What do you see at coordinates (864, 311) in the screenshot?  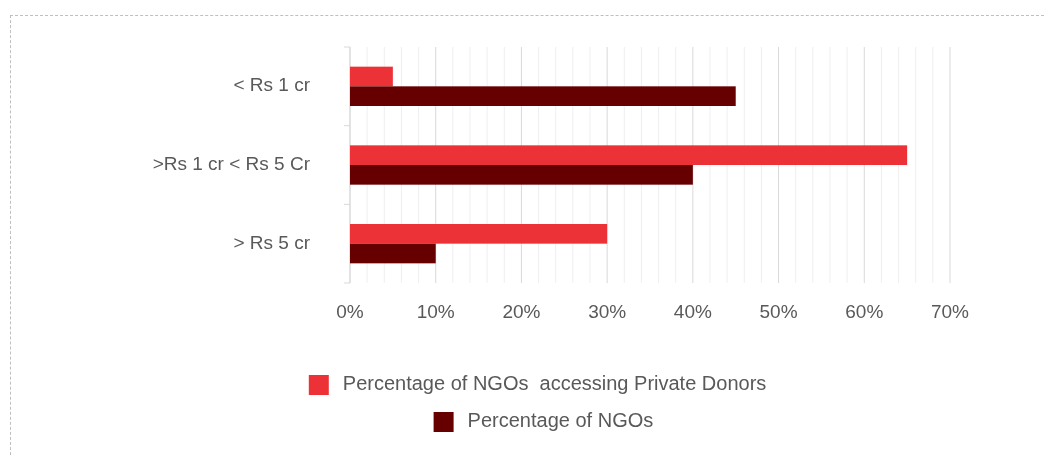 I see `x-tick-label: 60%` at bounding box center [864, 311].